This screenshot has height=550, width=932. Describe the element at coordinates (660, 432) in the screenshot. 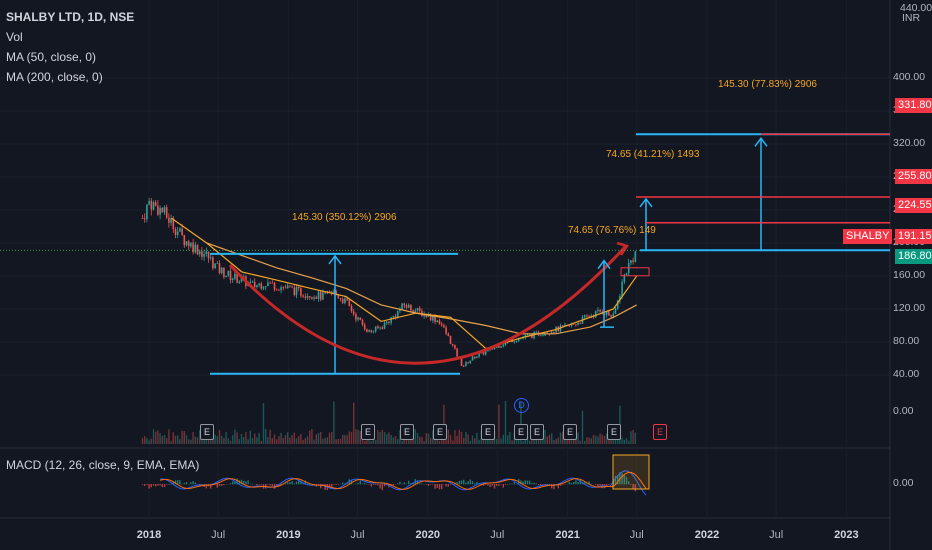

I see `upcoming-earnings-marker: E` at that location.